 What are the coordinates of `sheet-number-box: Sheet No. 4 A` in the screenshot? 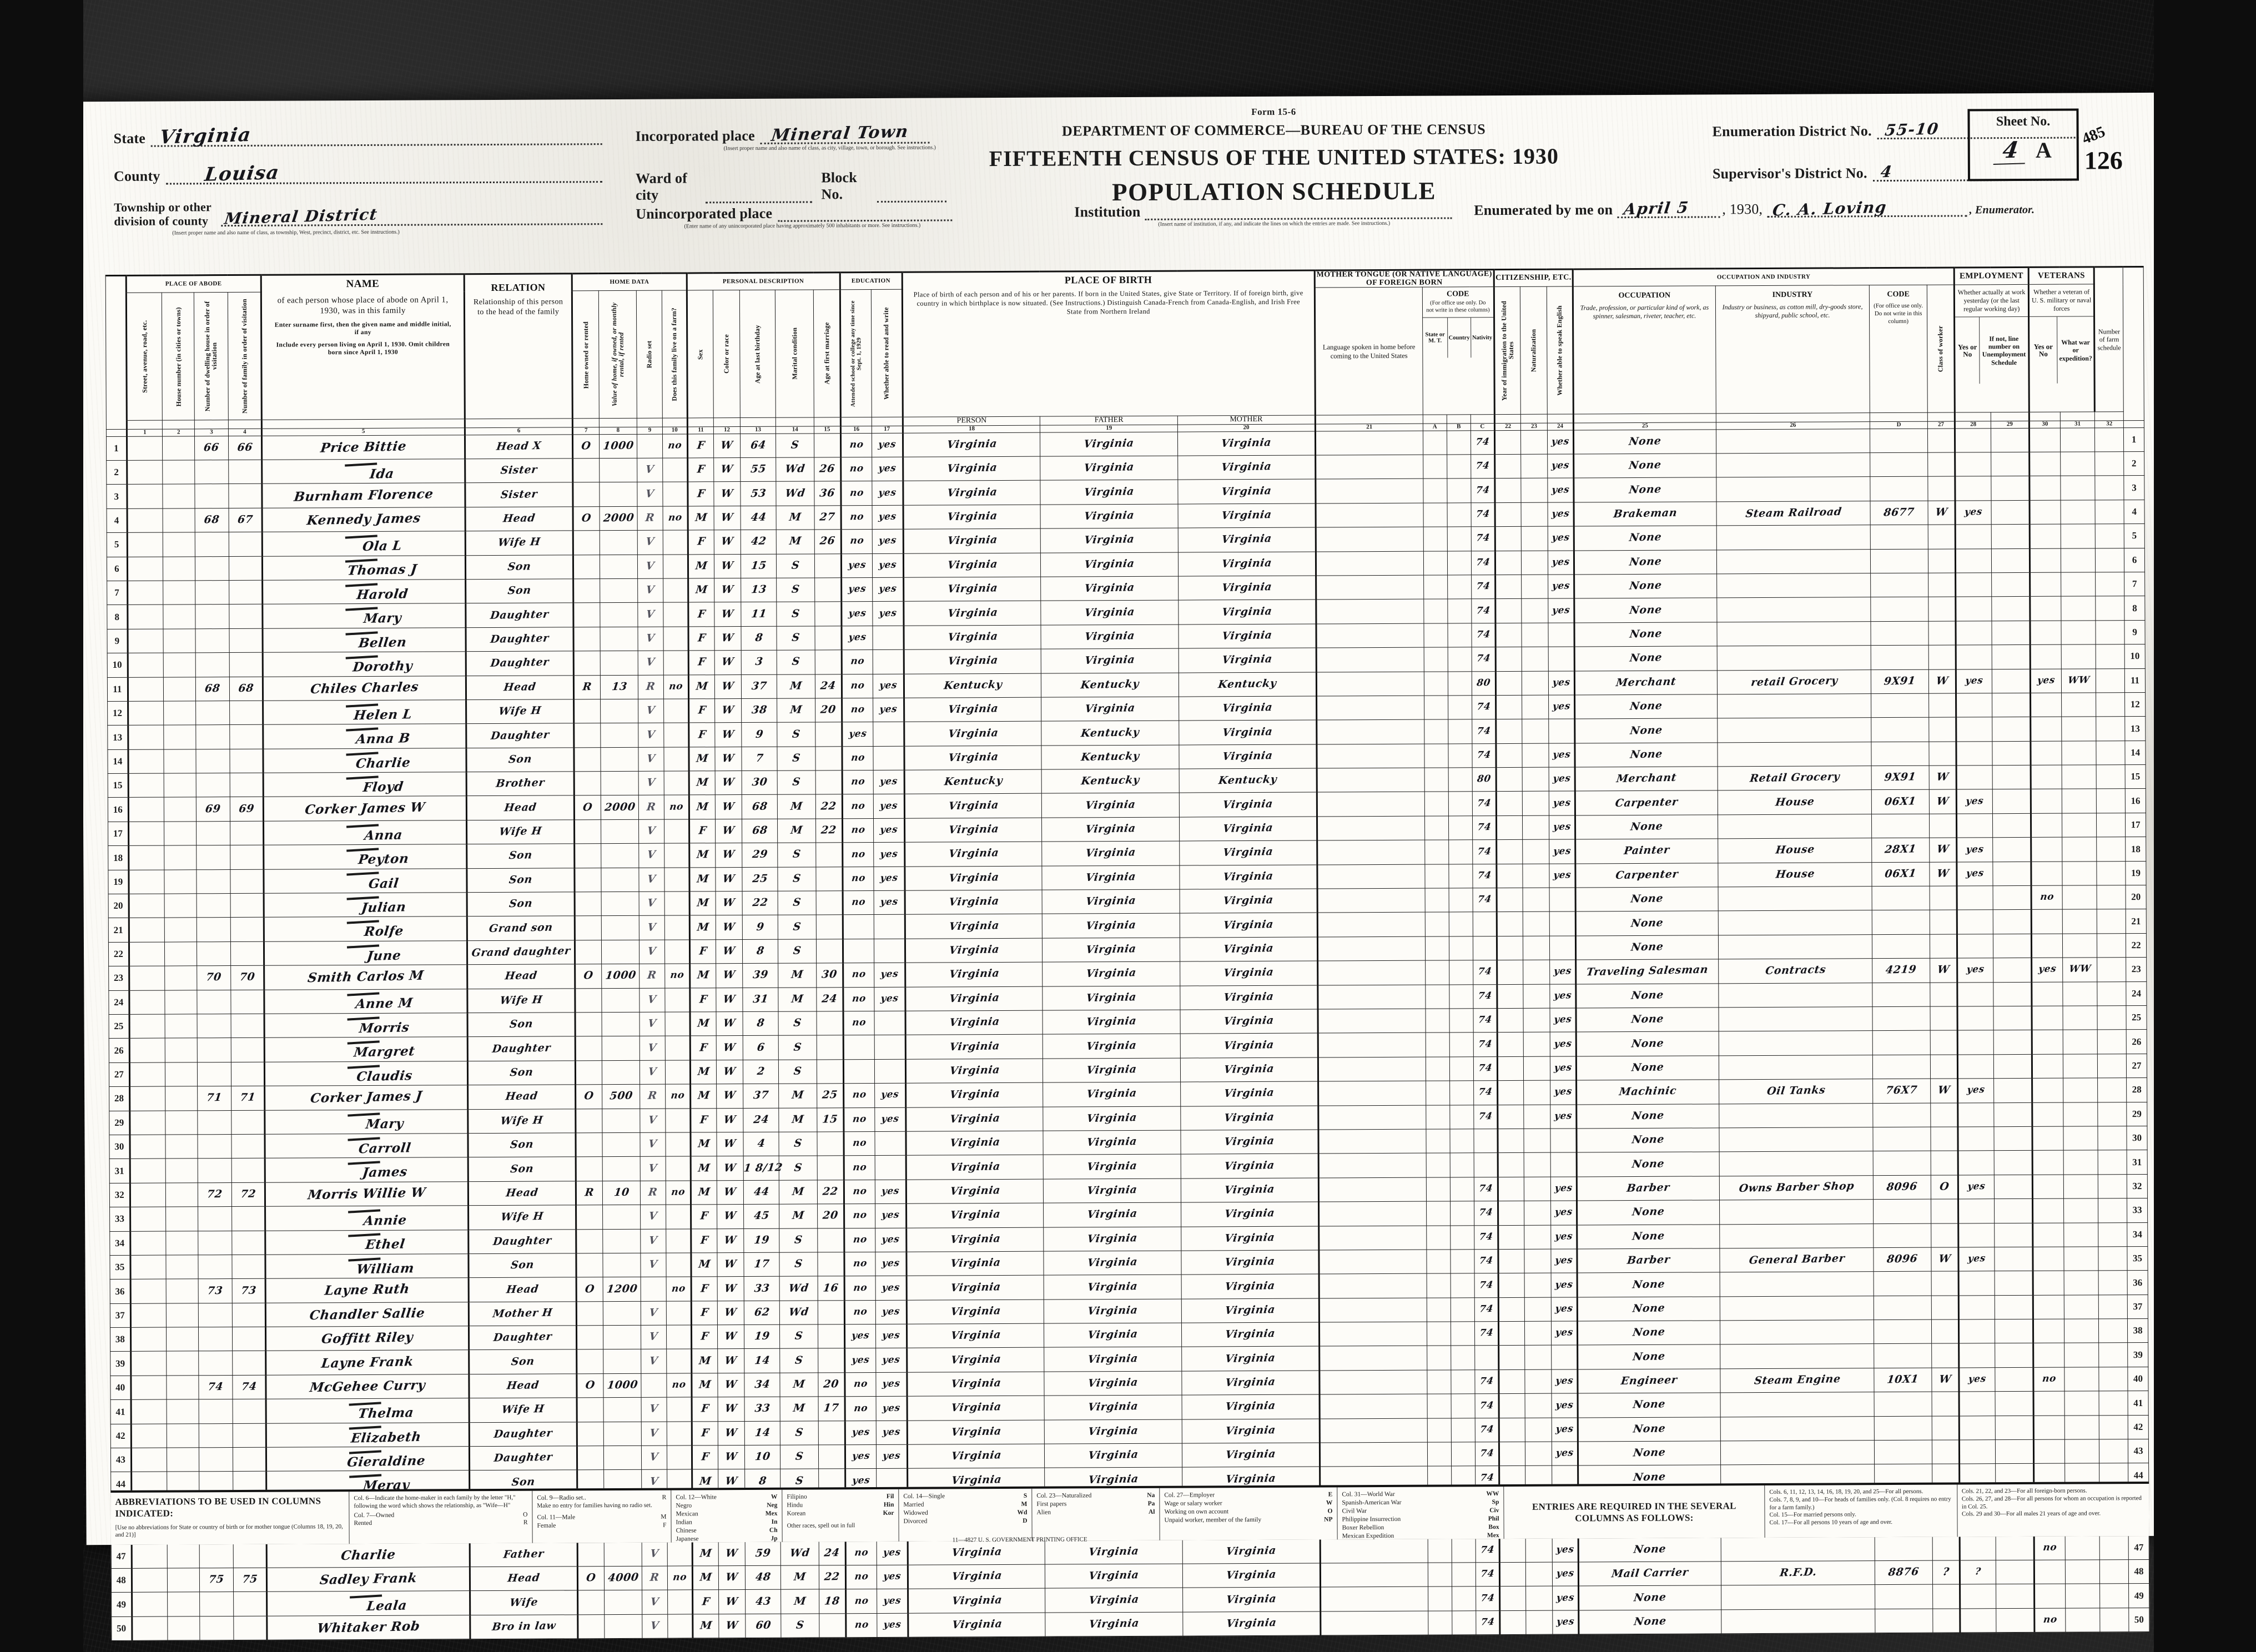 It's located at (2023, 145).